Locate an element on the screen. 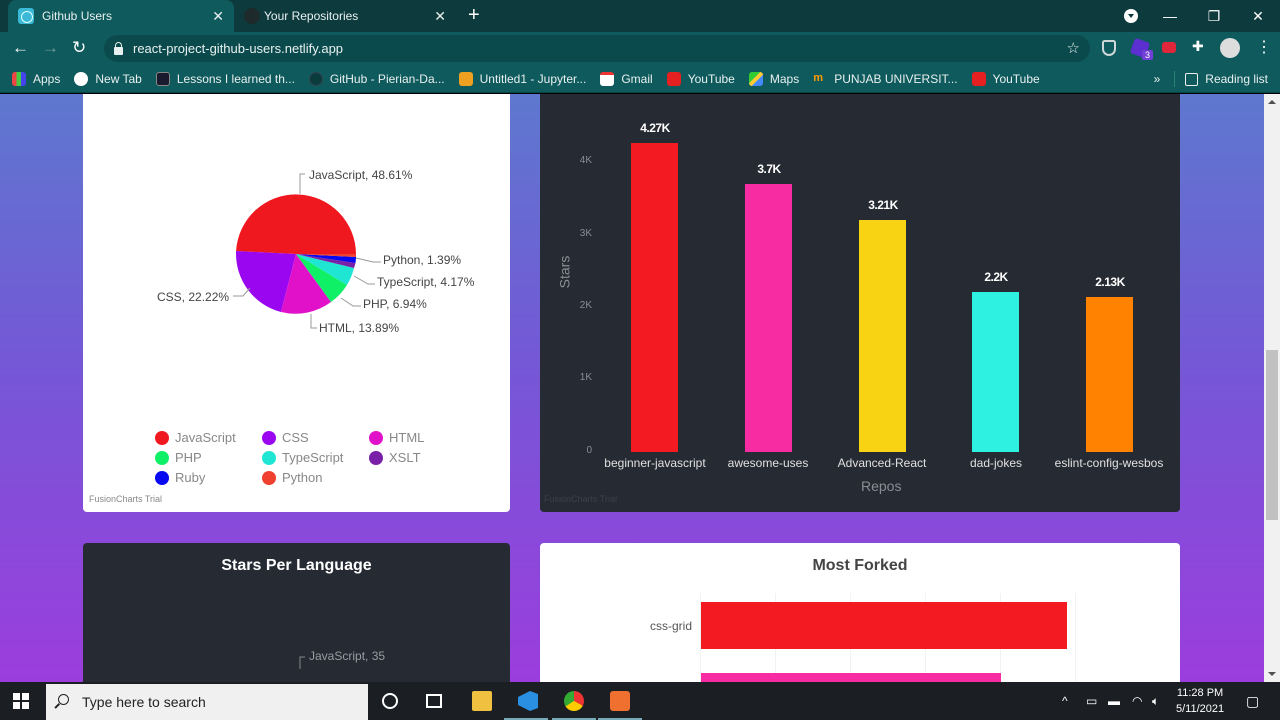  tab-github-users: Github Users ✕ is located at coordinates (121, 16).